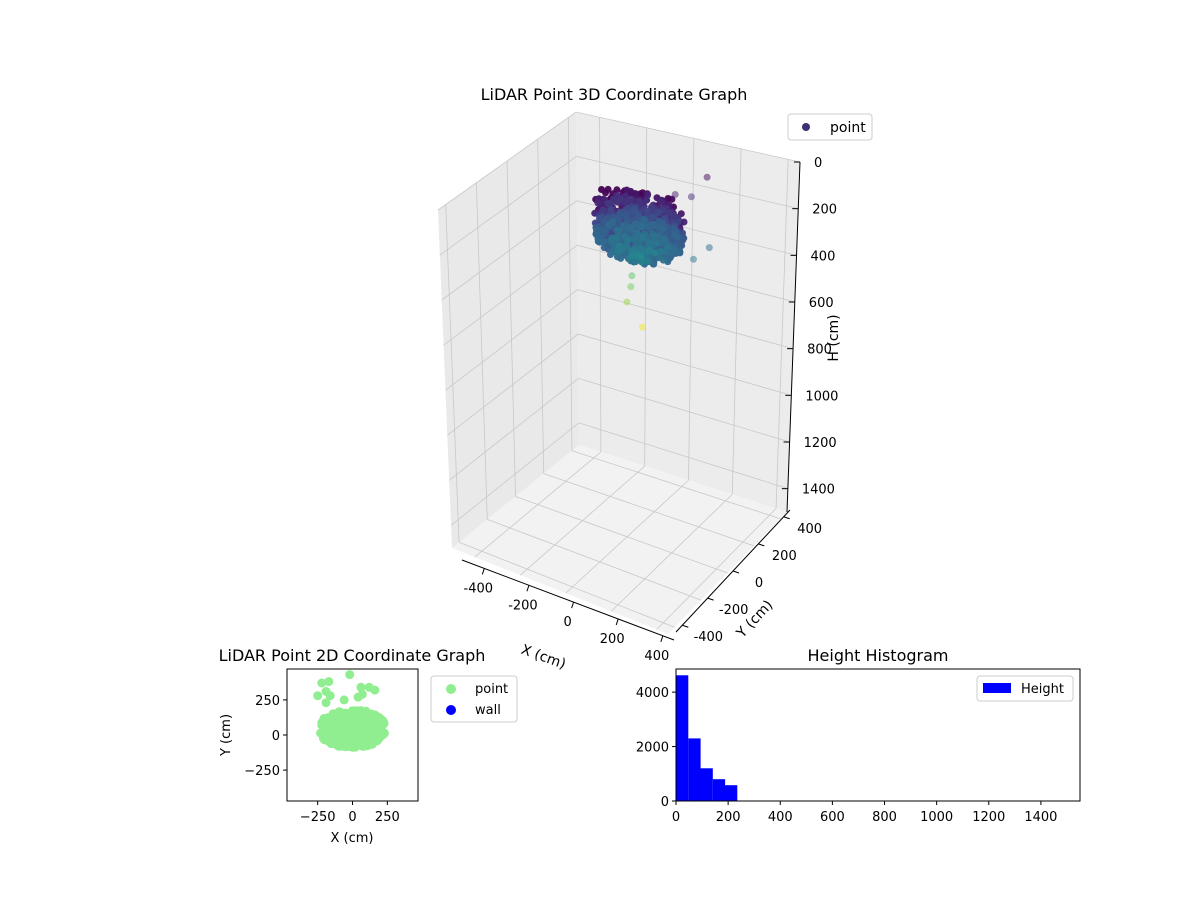 This screenshot has width=1200, height=900. I want to click on legend-2d-point-label: point, so click(491, 689).